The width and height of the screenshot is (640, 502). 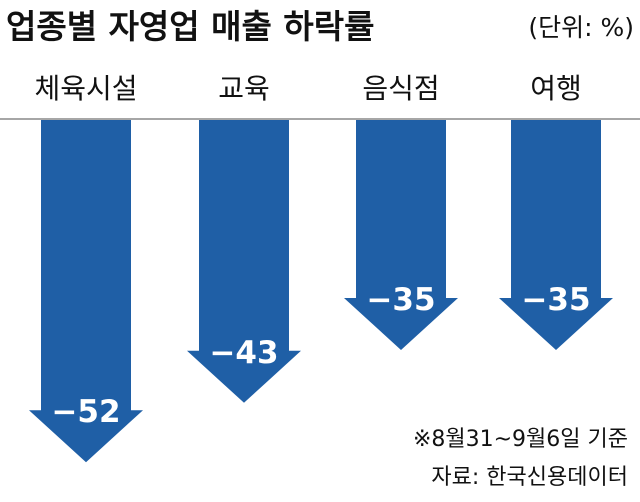 I want to click on bar-restaurant, so click(x=401, y=235).